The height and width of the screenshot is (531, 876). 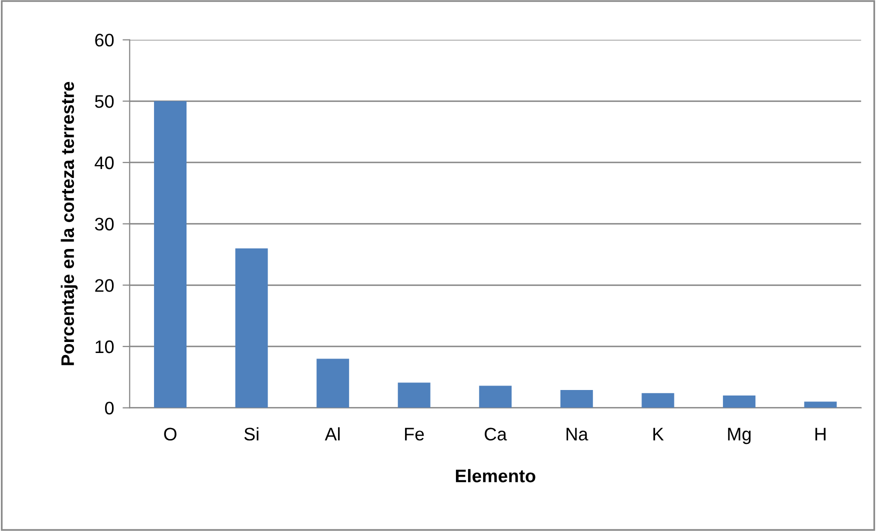 What do you see at coordinates (109, 408) in the screenshot?
I see `y-tick-label: 0` at bounding box center [109, 408].